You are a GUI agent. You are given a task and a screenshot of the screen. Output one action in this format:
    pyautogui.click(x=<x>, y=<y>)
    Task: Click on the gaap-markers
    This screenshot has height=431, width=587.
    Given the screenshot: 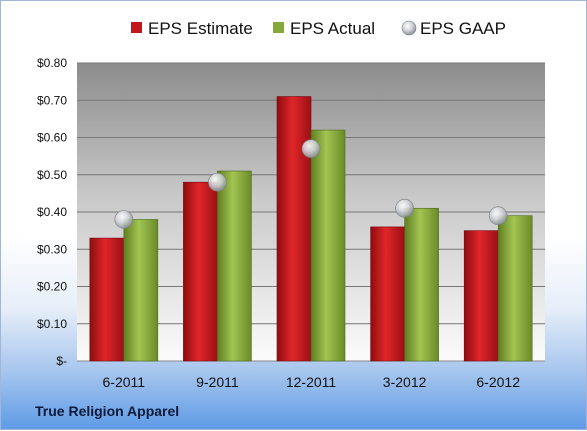 What is the action you would take?
    pyautogui.click(x=311, y=184)
    